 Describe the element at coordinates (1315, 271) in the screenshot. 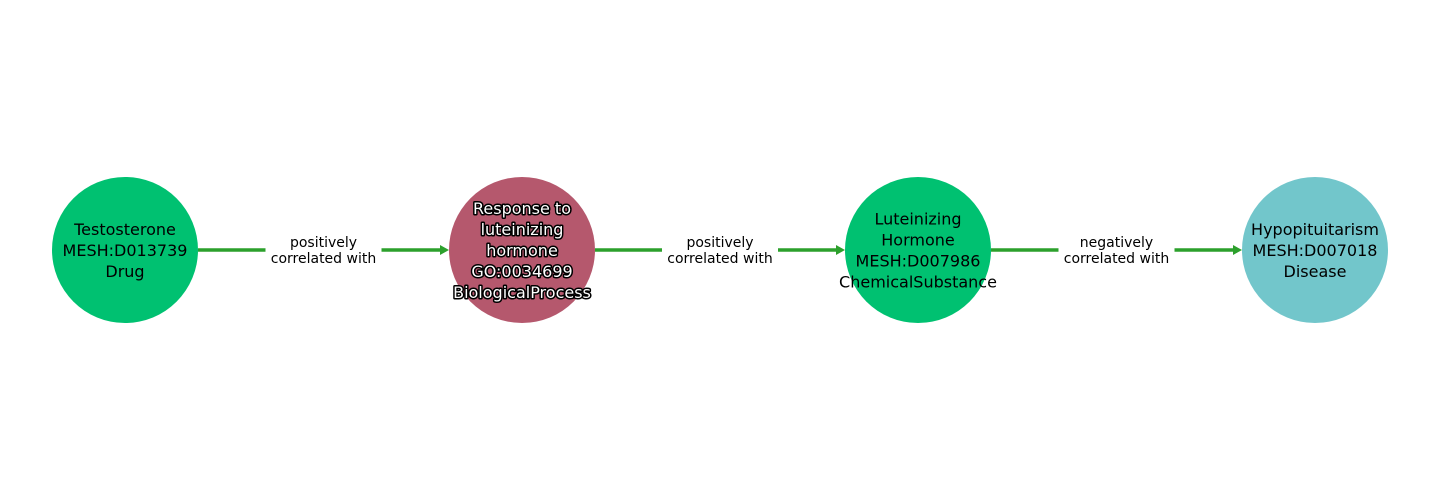

I see `node-label-line: Disease` at that location.